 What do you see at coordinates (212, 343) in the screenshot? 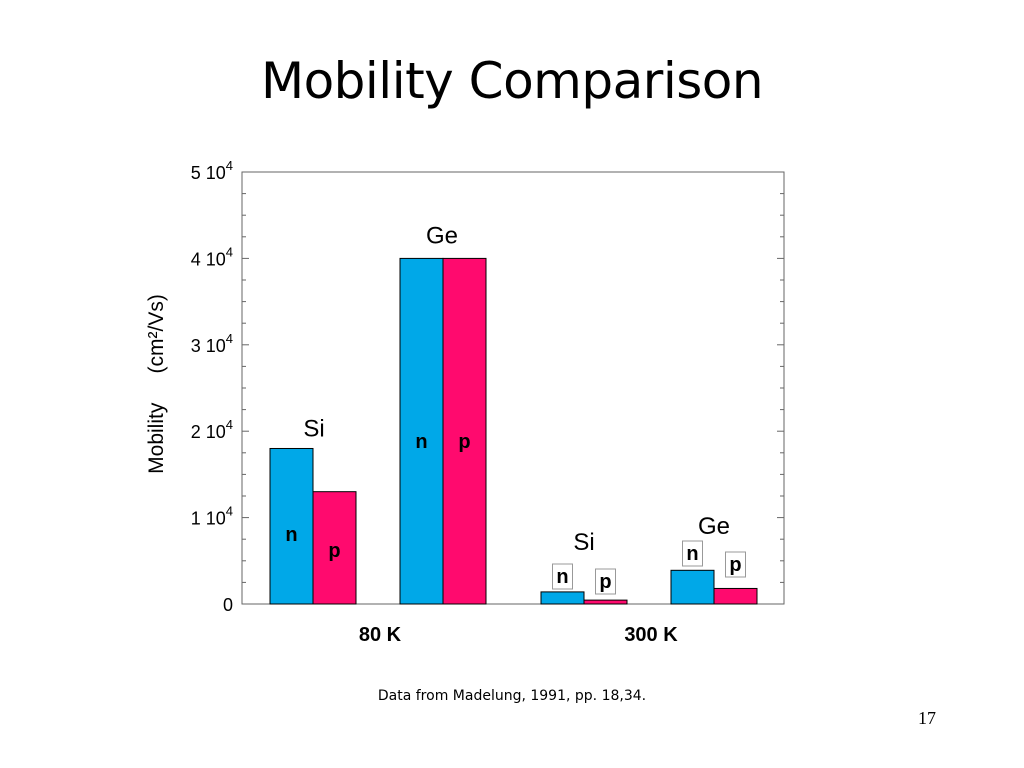
I see `y-tick-label: 3 104` at bounding box center [212, 343].